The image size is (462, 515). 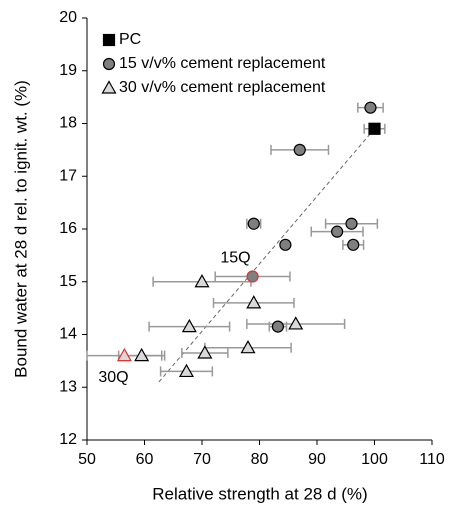 What do you see at coordinates (68, 17) in the screenshot?
I see `y-tick-label: 20` at bounding box center [68, 17].